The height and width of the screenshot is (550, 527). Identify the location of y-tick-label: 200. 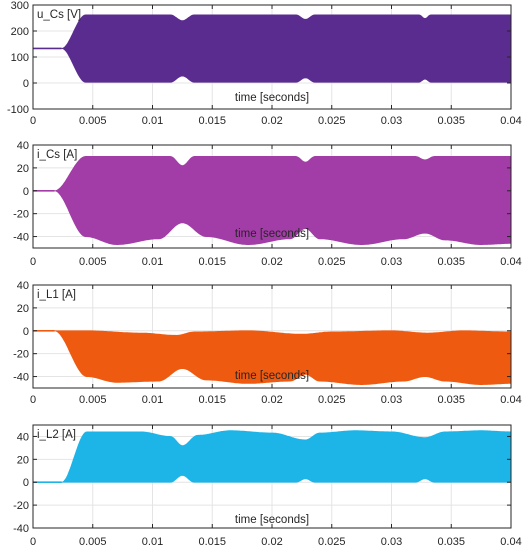
(20, 32).